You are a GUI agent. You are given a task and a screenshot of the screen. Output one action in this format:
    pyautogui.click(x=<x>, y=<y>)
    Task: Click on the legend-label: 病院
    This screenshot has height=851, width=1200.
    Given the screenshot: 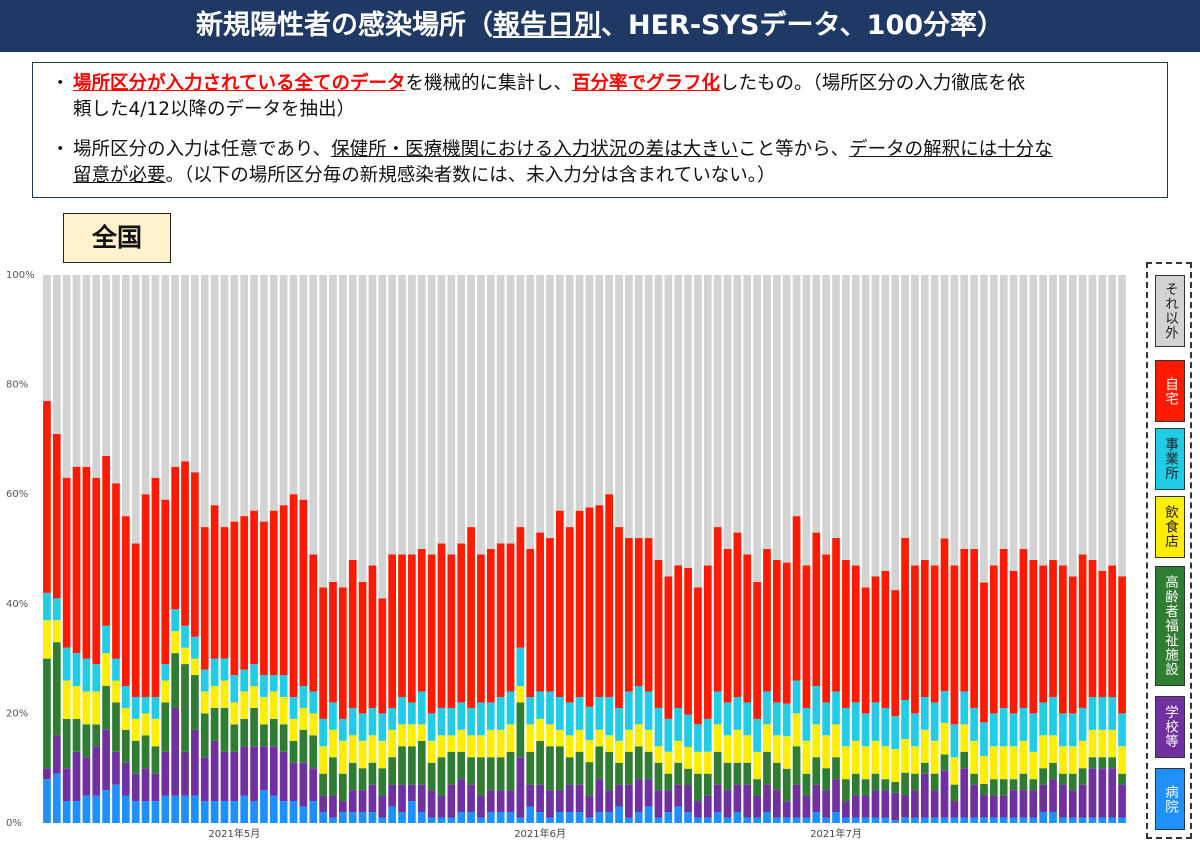 What is the action you would take?
    pyautogui.click(x=1170, y=799)
    